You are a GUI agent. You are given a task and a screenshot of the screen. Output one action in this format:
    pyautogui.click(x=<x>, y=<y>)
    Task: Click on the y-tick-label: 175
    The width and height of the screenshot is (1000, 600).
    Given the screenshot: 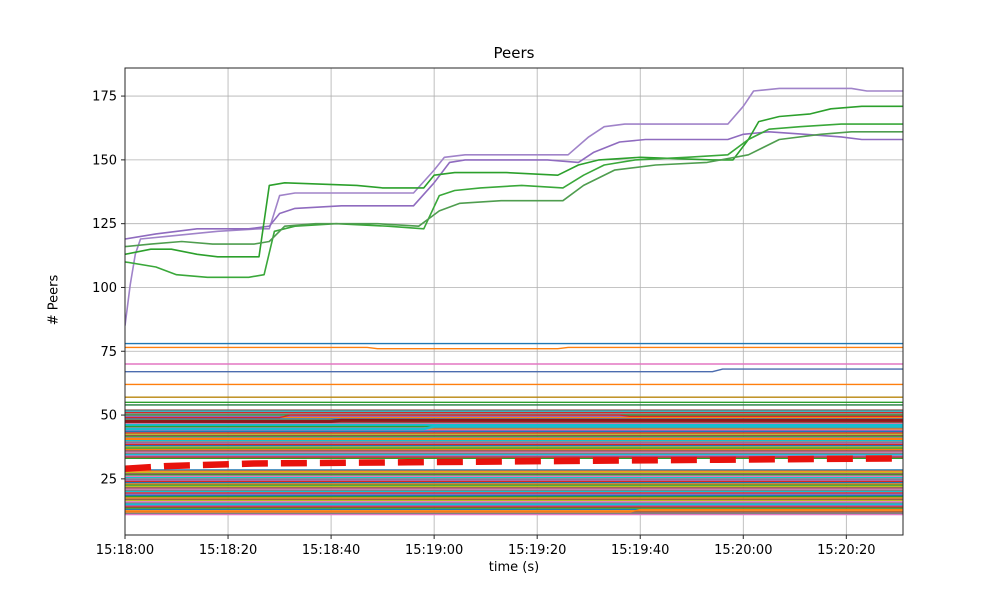 What is the action you would take?
    pyautogui.click(x=104, y=97)
    